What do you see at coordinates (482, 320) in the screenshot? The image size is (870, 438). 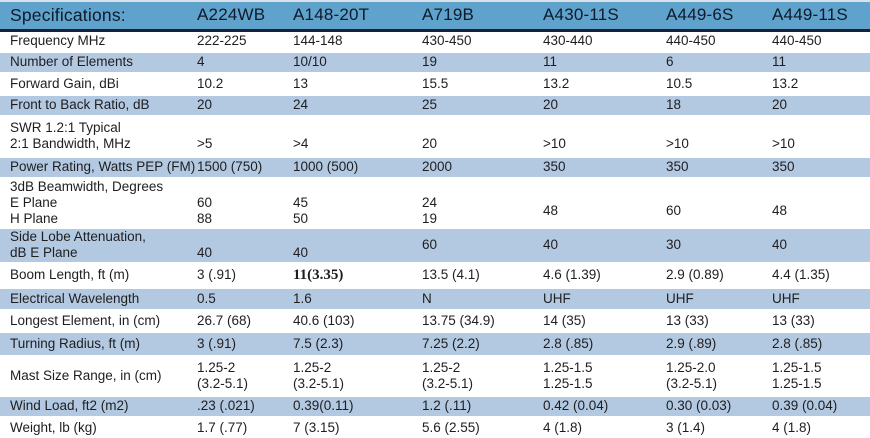 I see `table-cell: 13.75 (34.9)` at bounding box center [482, 320].